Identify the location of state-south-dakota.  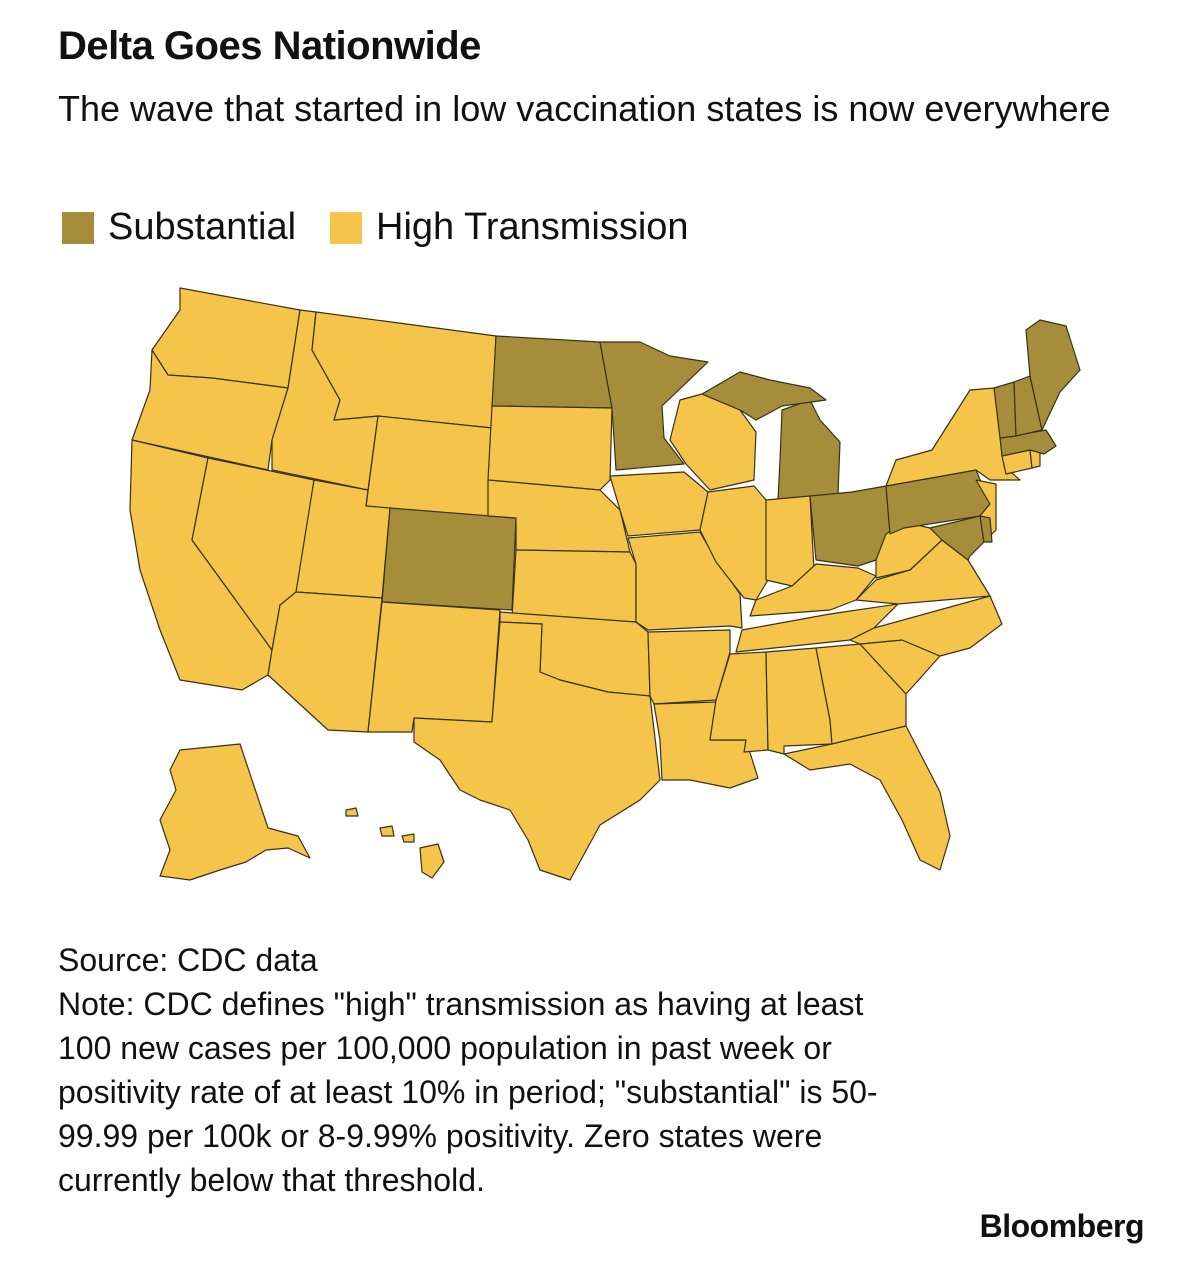
(550, 448).